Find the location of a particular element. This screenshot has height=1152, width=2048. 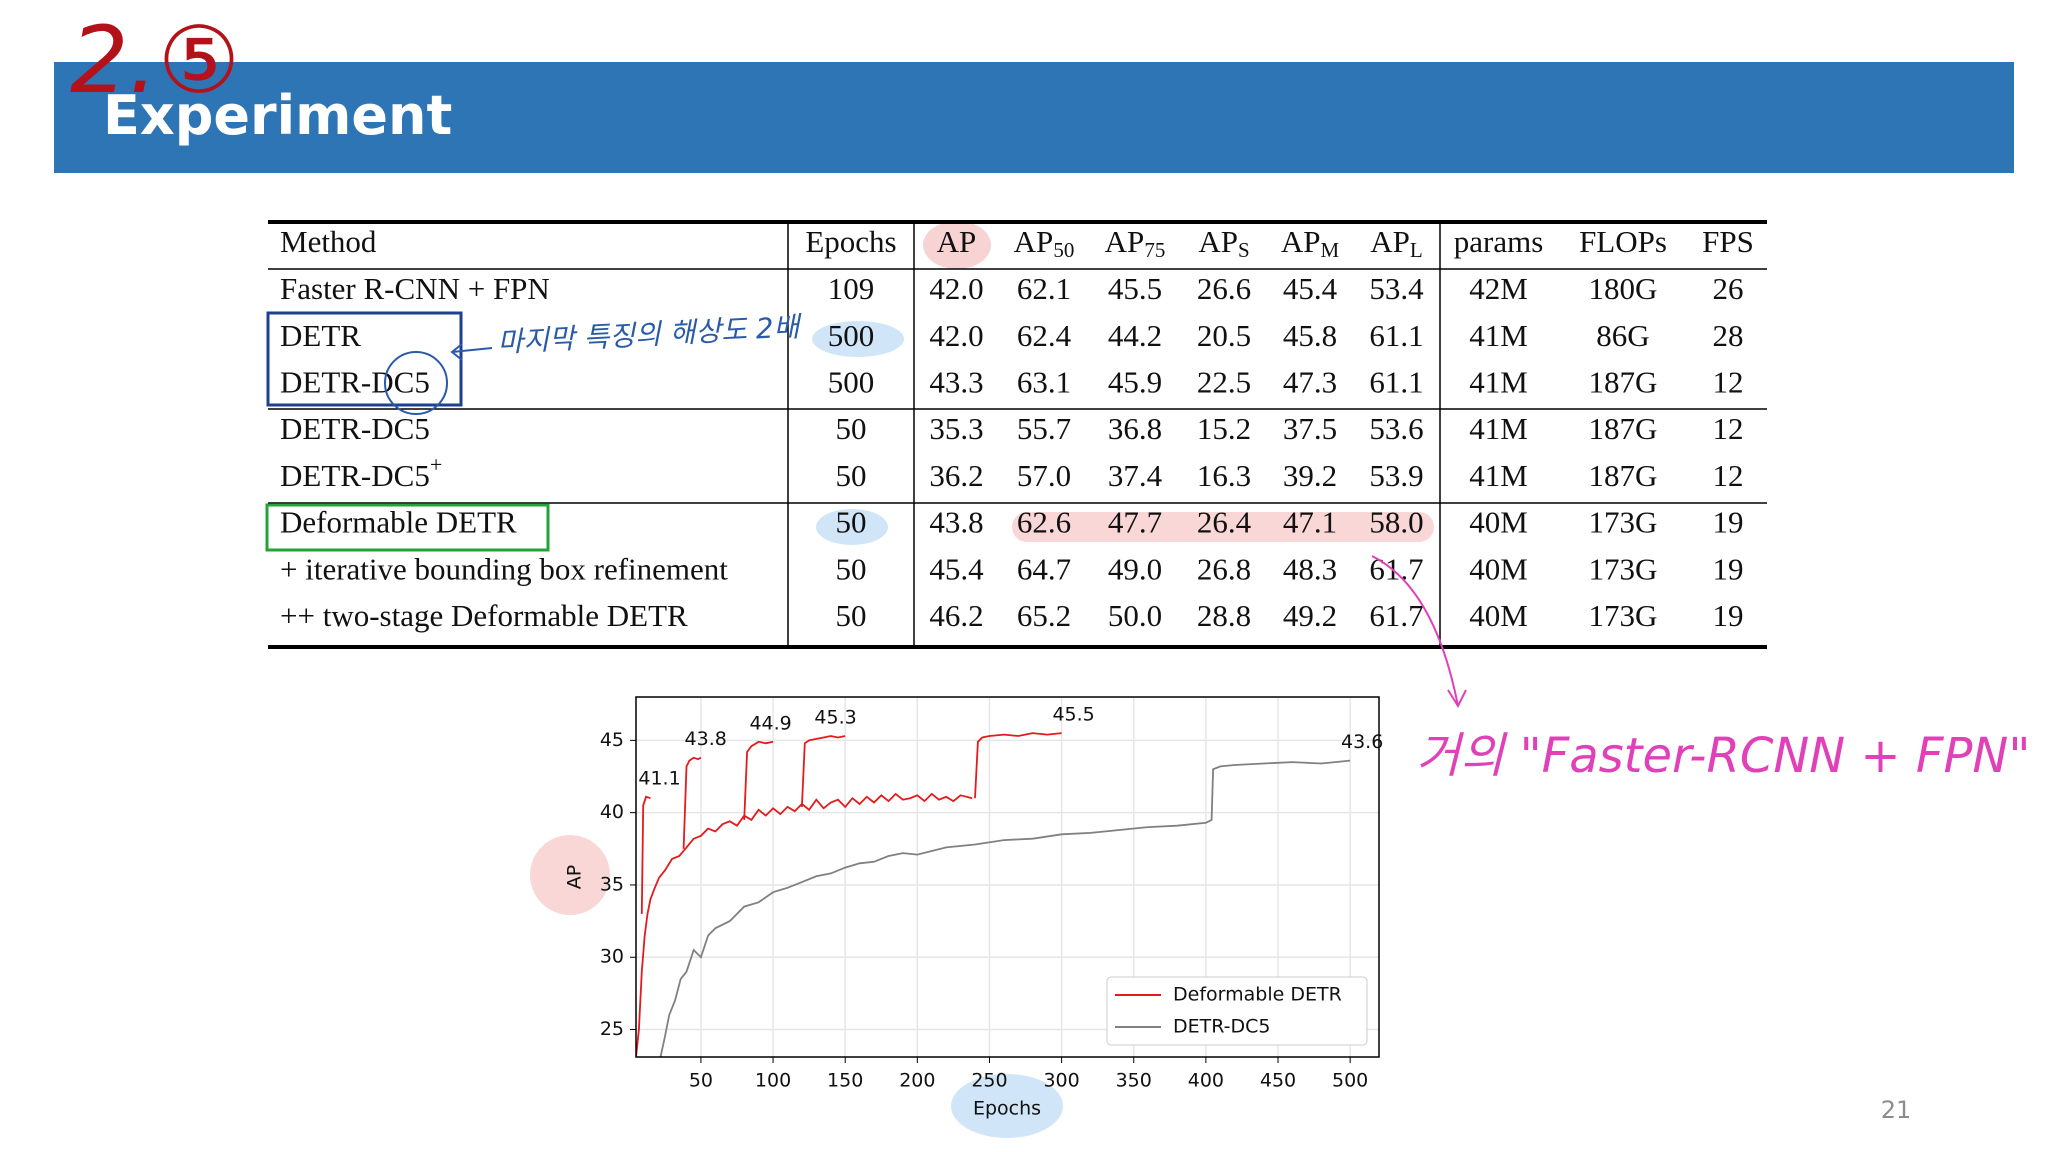

table-cell: 20.5 is located at coordinates (1224, 335).